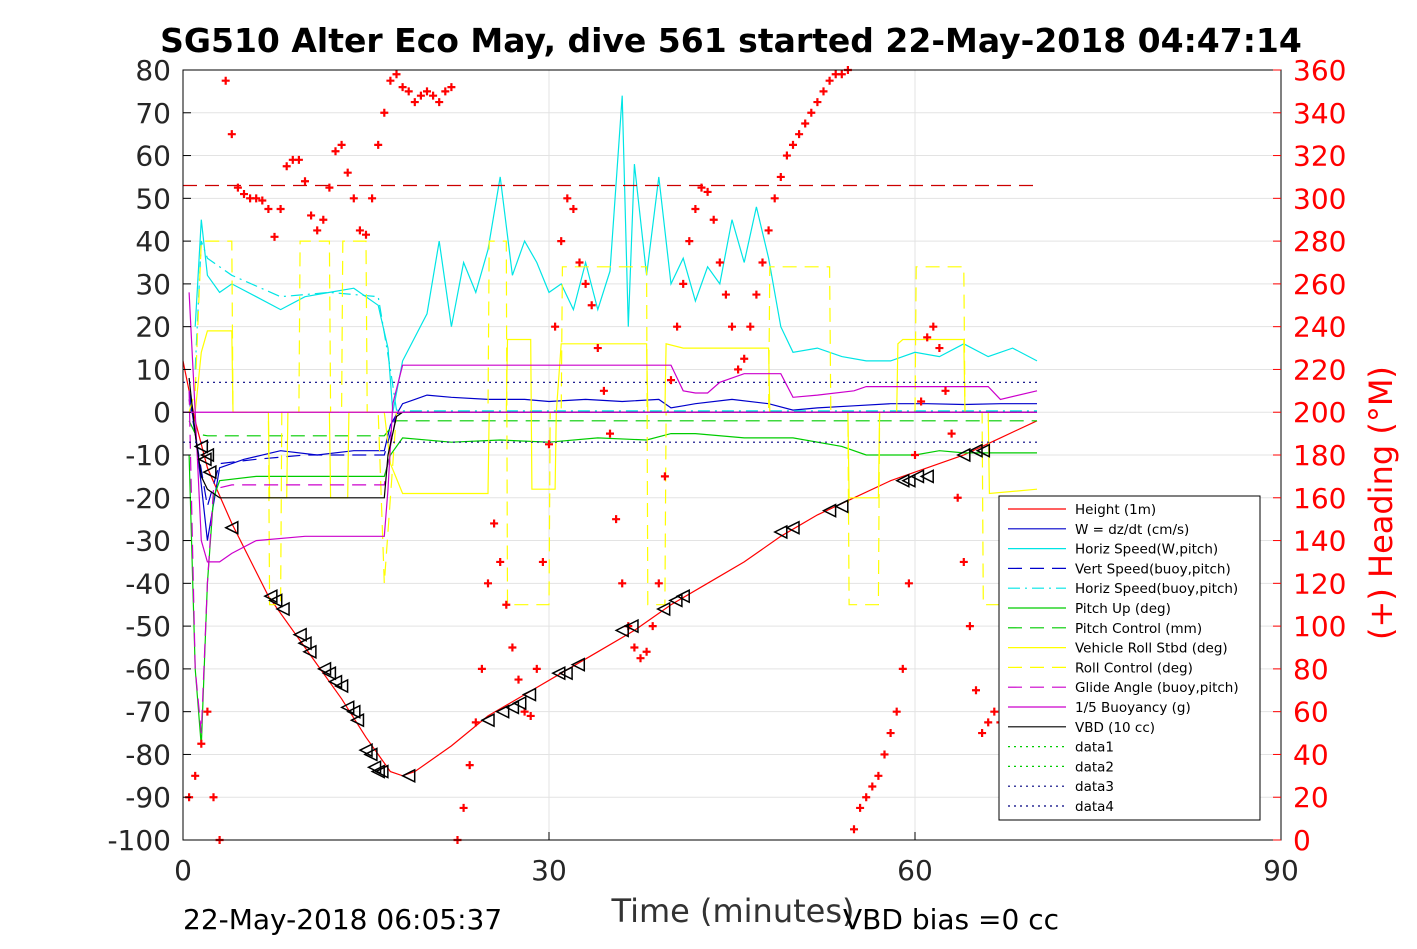 This screenshot has width=1417, height=949. What do you see at coordinates (1129, 658) in the screenshot?
I see `legend-box` at bounding box center [1129, 658].